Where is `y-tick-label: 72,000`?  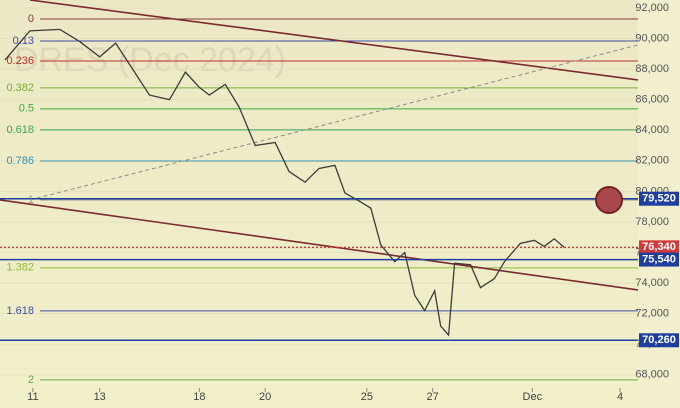 y-tick-label: 72,000 is located at coordinates (652, 314).